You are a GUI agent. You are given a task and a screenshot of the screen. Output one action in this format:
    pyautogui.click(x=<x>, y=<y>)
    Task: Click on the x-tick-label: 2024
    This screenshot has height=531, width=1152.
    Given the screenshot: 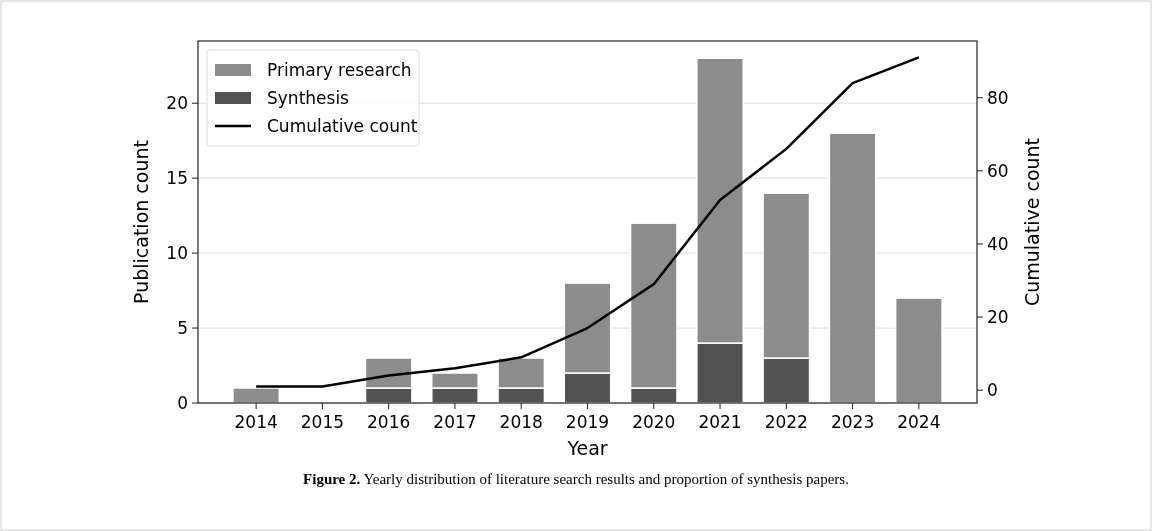 What is the action you would take?
    pyautogui.click(x=919, y=422)
    